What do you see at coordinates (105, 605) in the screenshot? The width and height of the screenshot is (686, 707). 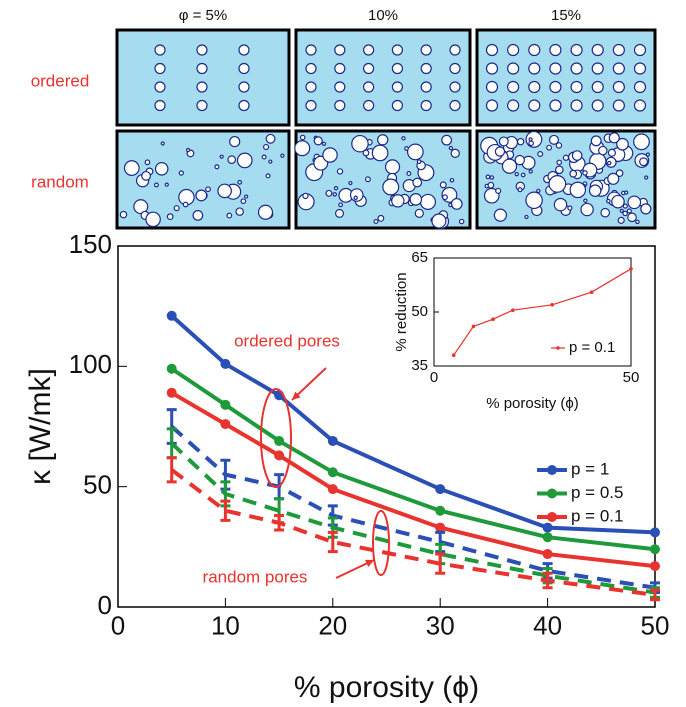 I see `y-tick-label: 0` at bounding box center [105, 605].